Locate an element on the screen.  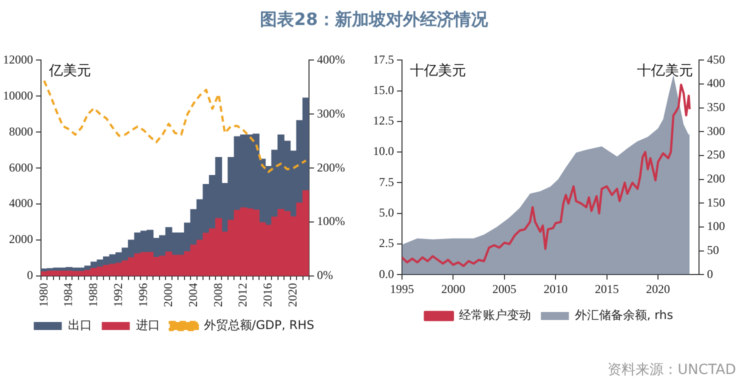
y2-tick-label: 300% is located at coordinates (331, 113).